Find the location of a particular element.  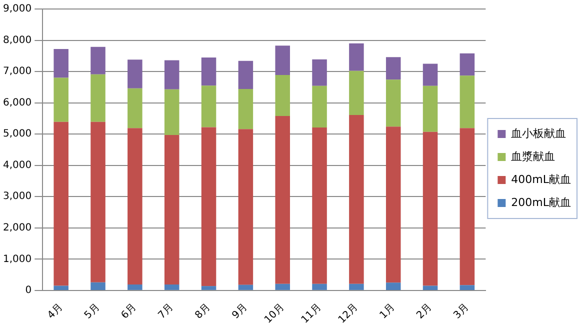

legend-label: 400mL献血 is located at coordinates (541, 179).